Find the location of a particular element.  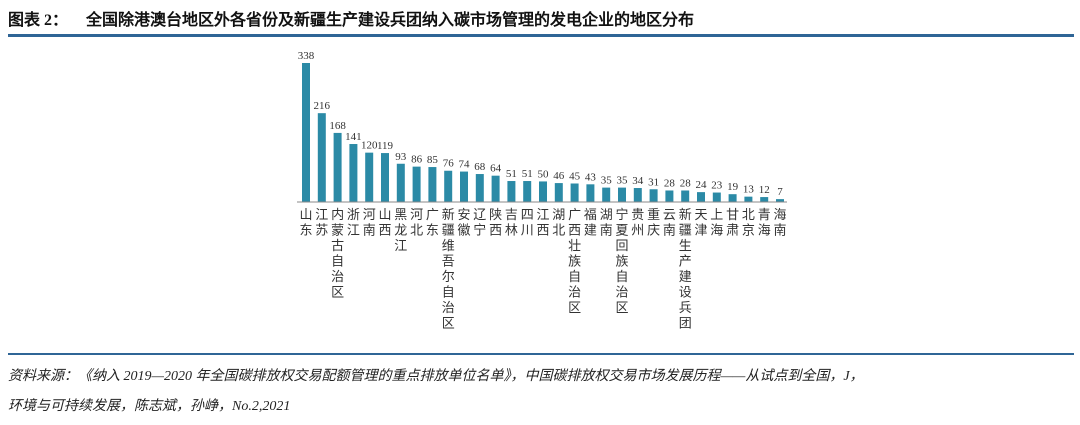

category-label: 四川 is located at coordinates (527, 223).